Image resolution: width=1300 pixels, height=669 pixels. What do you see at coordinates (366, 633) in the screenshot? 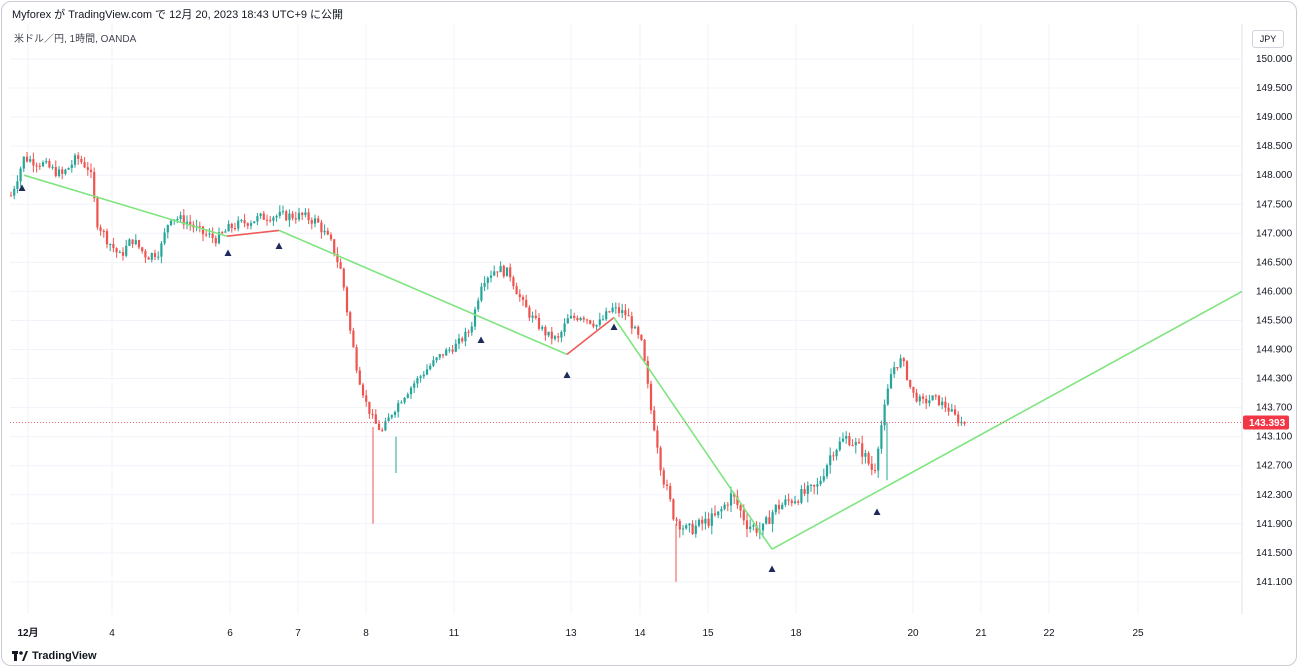
I see `time-tick-label: 8` at bounding box center [366, 633].